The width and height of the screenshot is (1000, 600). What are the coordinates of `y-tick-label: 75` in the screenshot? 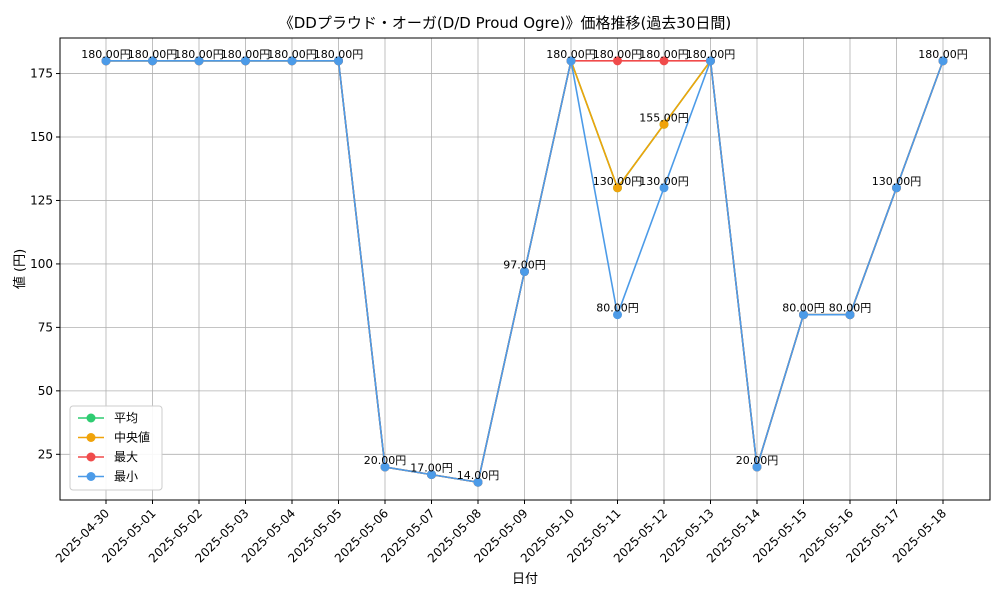 It's located at (45, 327).